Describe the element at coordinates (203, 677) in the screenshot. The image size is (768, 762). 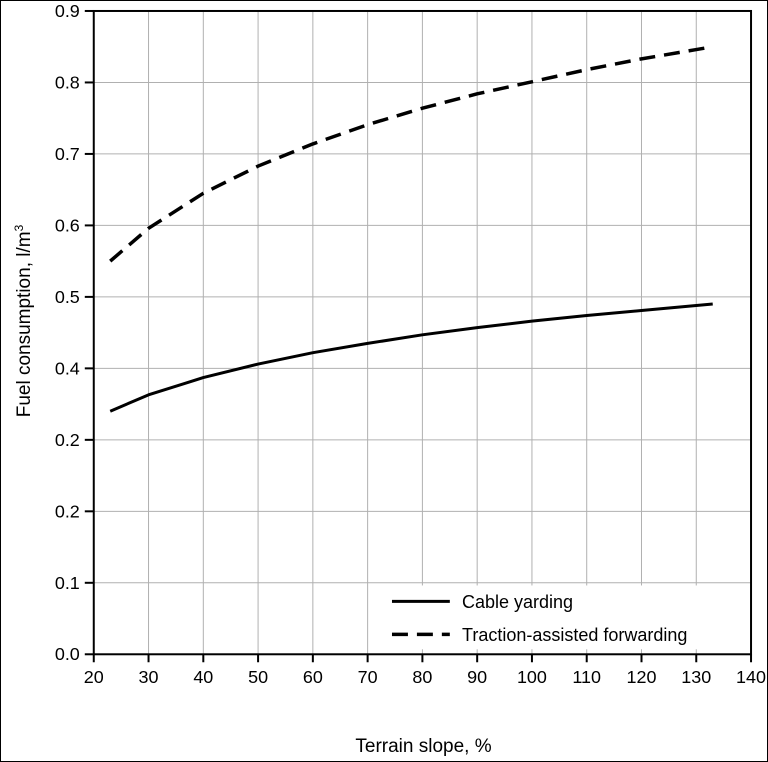
I see `x-tick-label: 40` at that location.